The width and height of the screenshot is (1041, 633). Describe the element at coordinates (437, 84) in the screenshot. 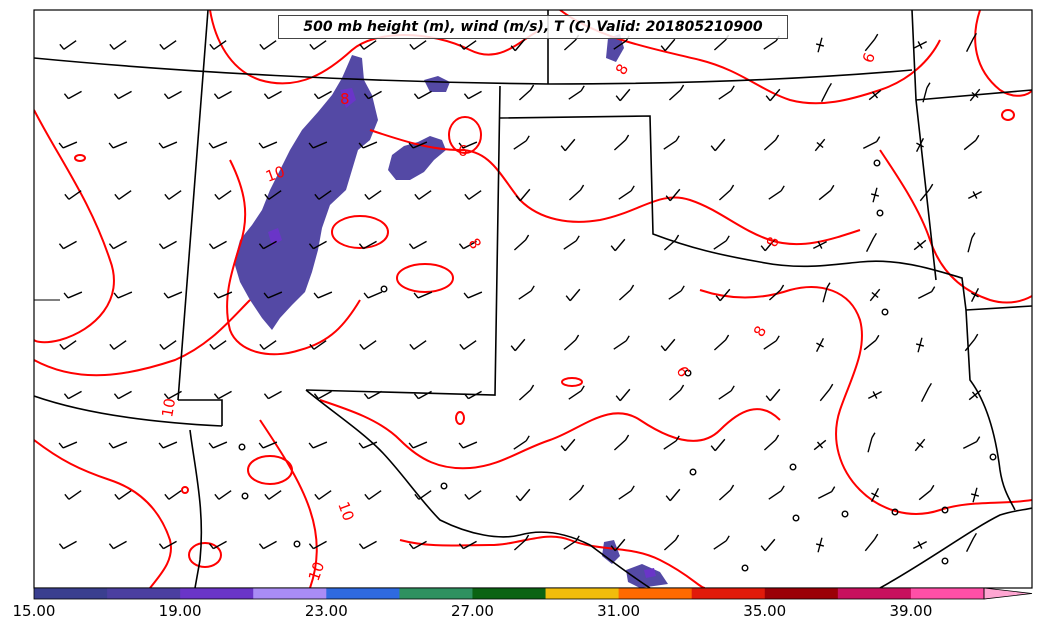

I see `precip-region-north` at that location.